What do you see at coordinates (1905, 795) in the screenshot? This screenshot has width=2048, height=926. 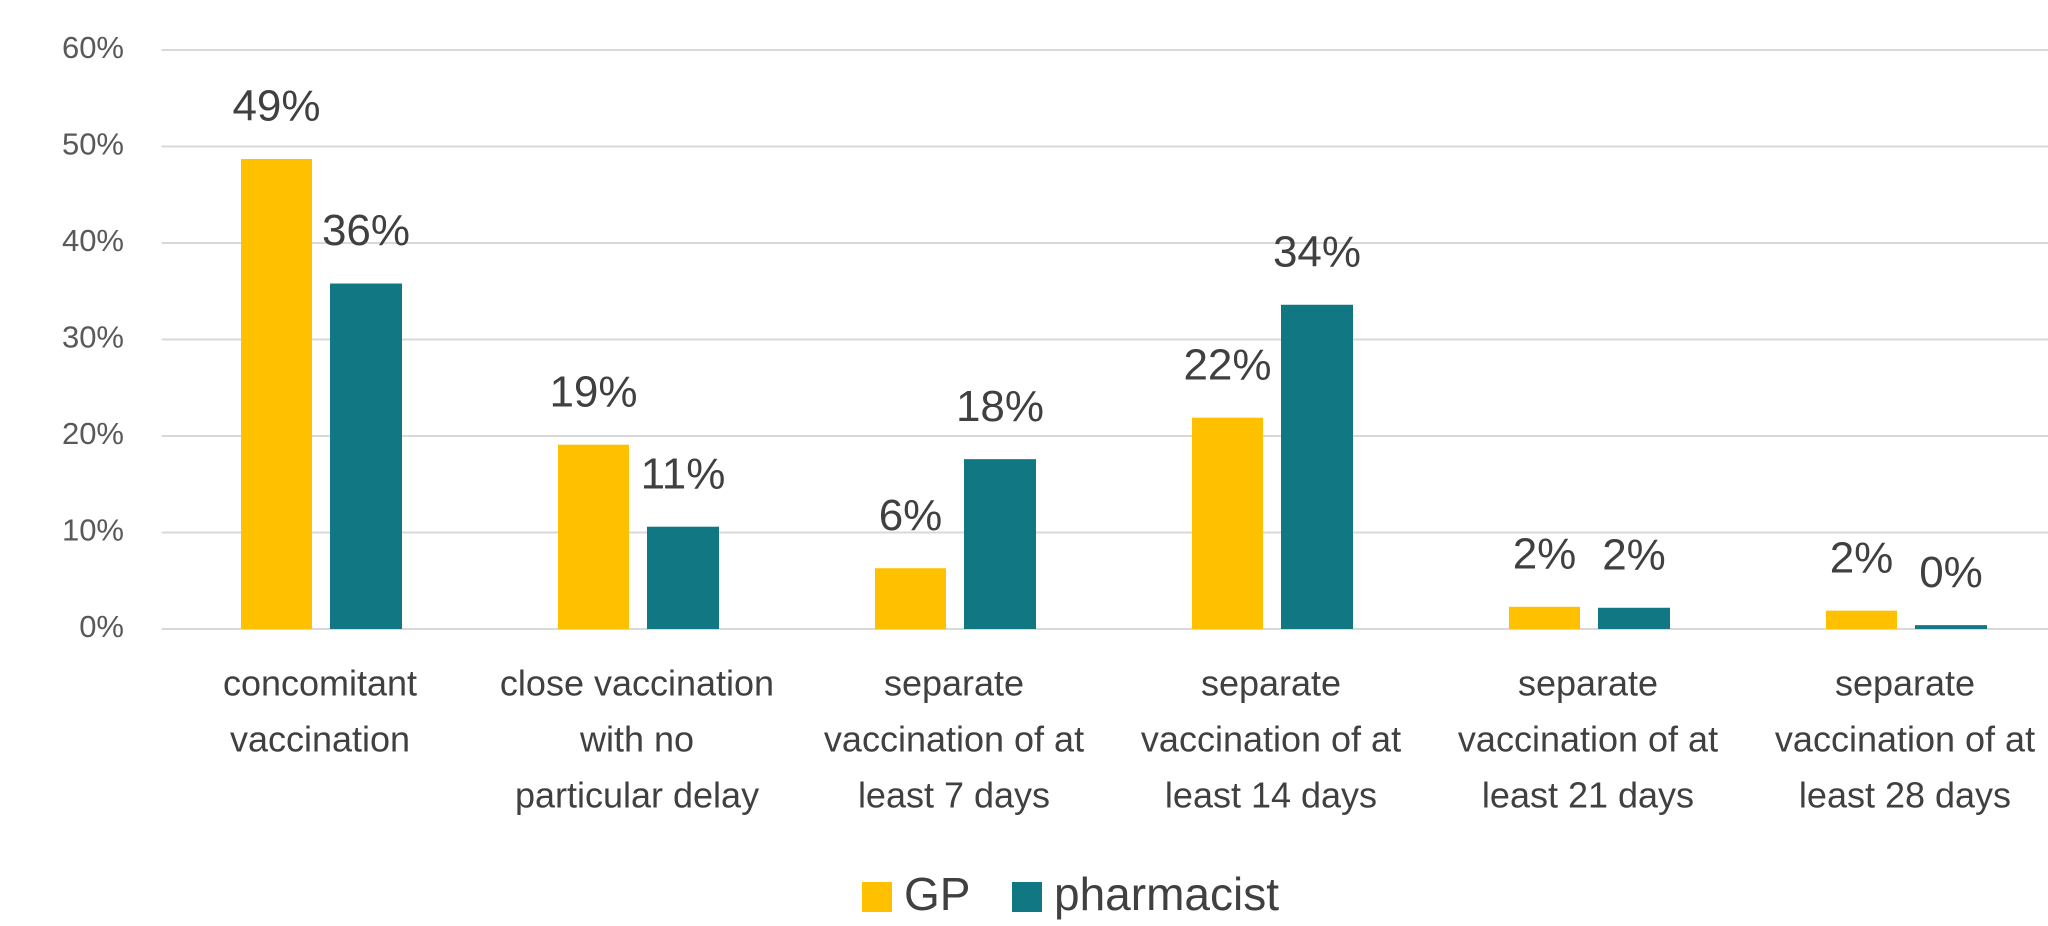 I see `x-tick-label: least 28 days` at bounding box center [1905, 795].